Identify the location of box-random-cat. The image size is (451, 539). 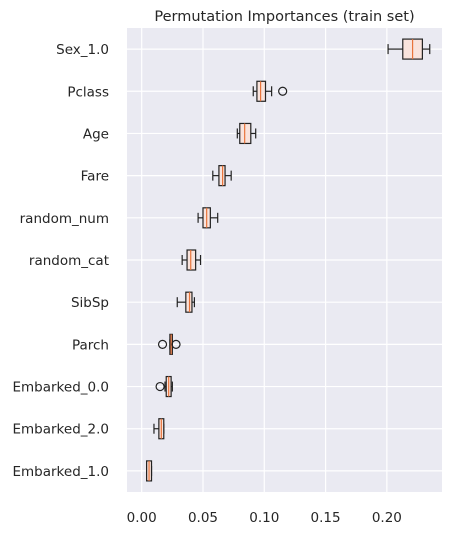
(191, 260).